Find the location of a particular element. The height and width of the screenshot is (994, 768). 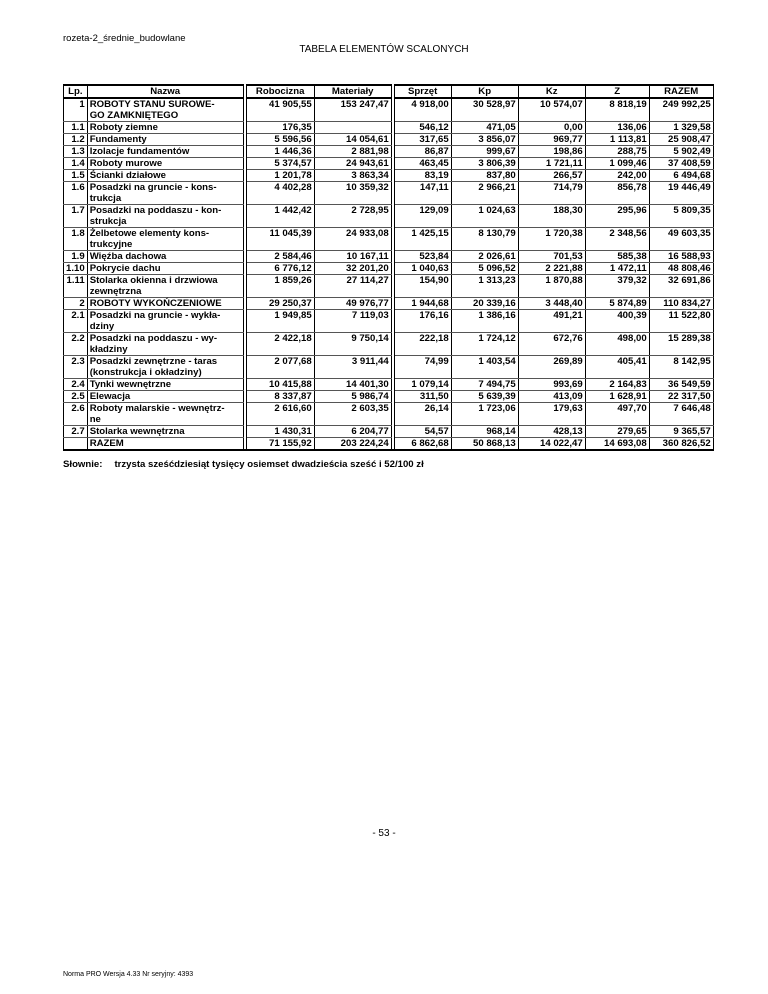

cell-kp: 837,80 is located at coordinates (484, 175).